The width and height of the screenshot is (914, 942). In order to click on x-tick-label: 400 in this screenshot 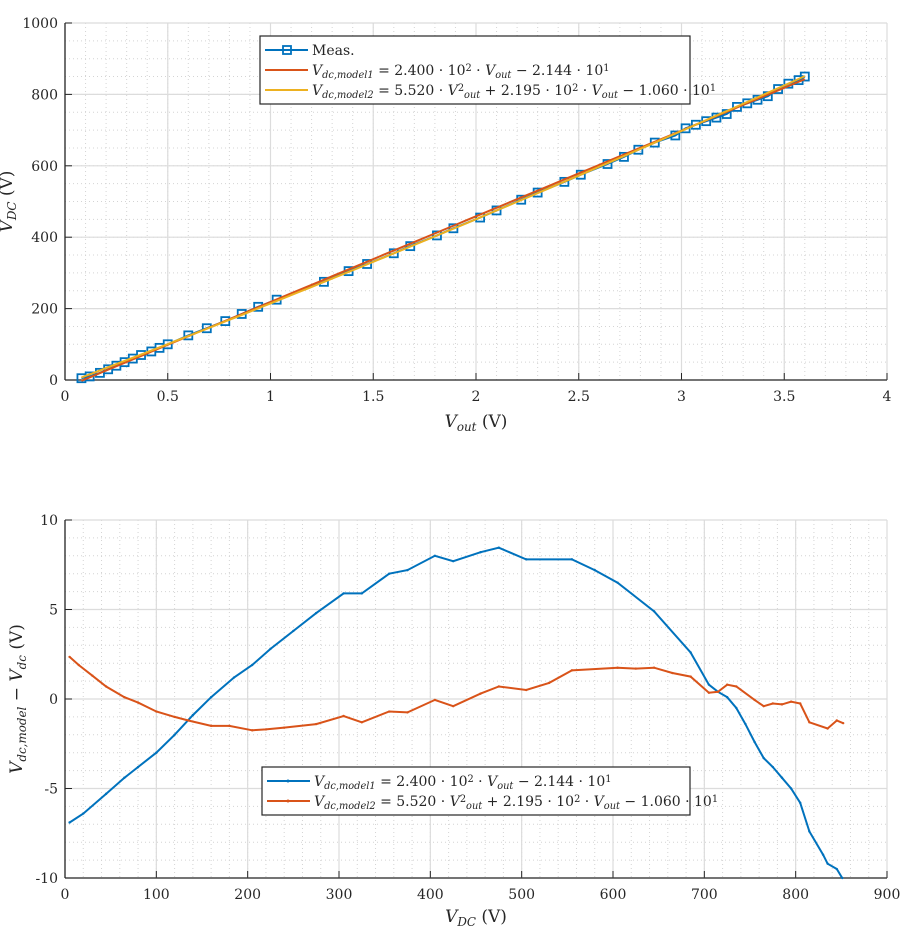, I will do `click(430, 895)`.